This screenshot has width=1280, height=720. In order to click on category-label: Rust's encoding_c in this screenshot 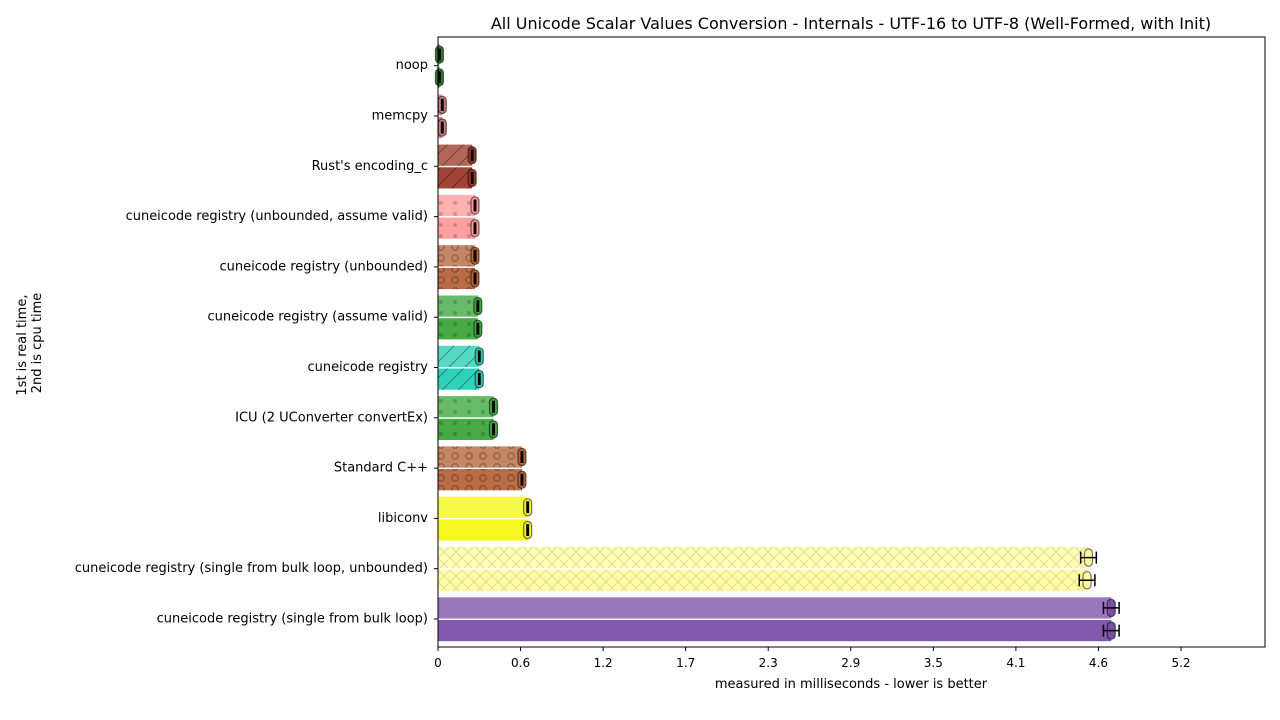, I will do `click(370, 166)`.